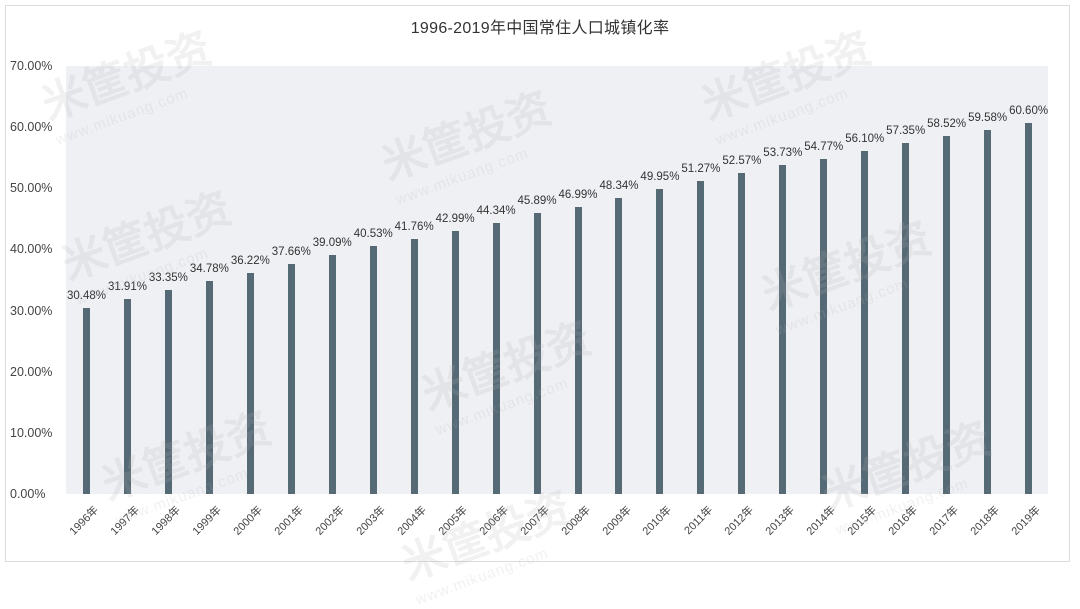 The image size is (1080, 609). I want to click on data-label: 56.10%, so click(865, 138).